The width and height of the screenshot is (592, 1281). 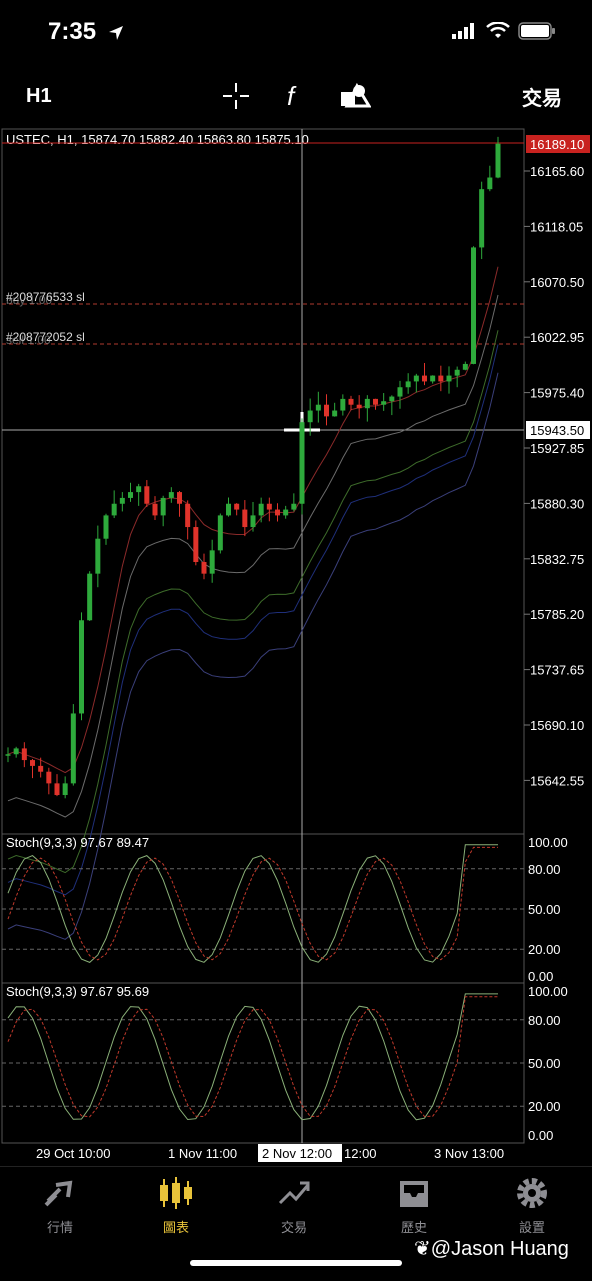 What do you see at coordinates (557, 670) in the screenshot?
I see `price-tick-label: 15737.65` at bounding box center [557, 670].